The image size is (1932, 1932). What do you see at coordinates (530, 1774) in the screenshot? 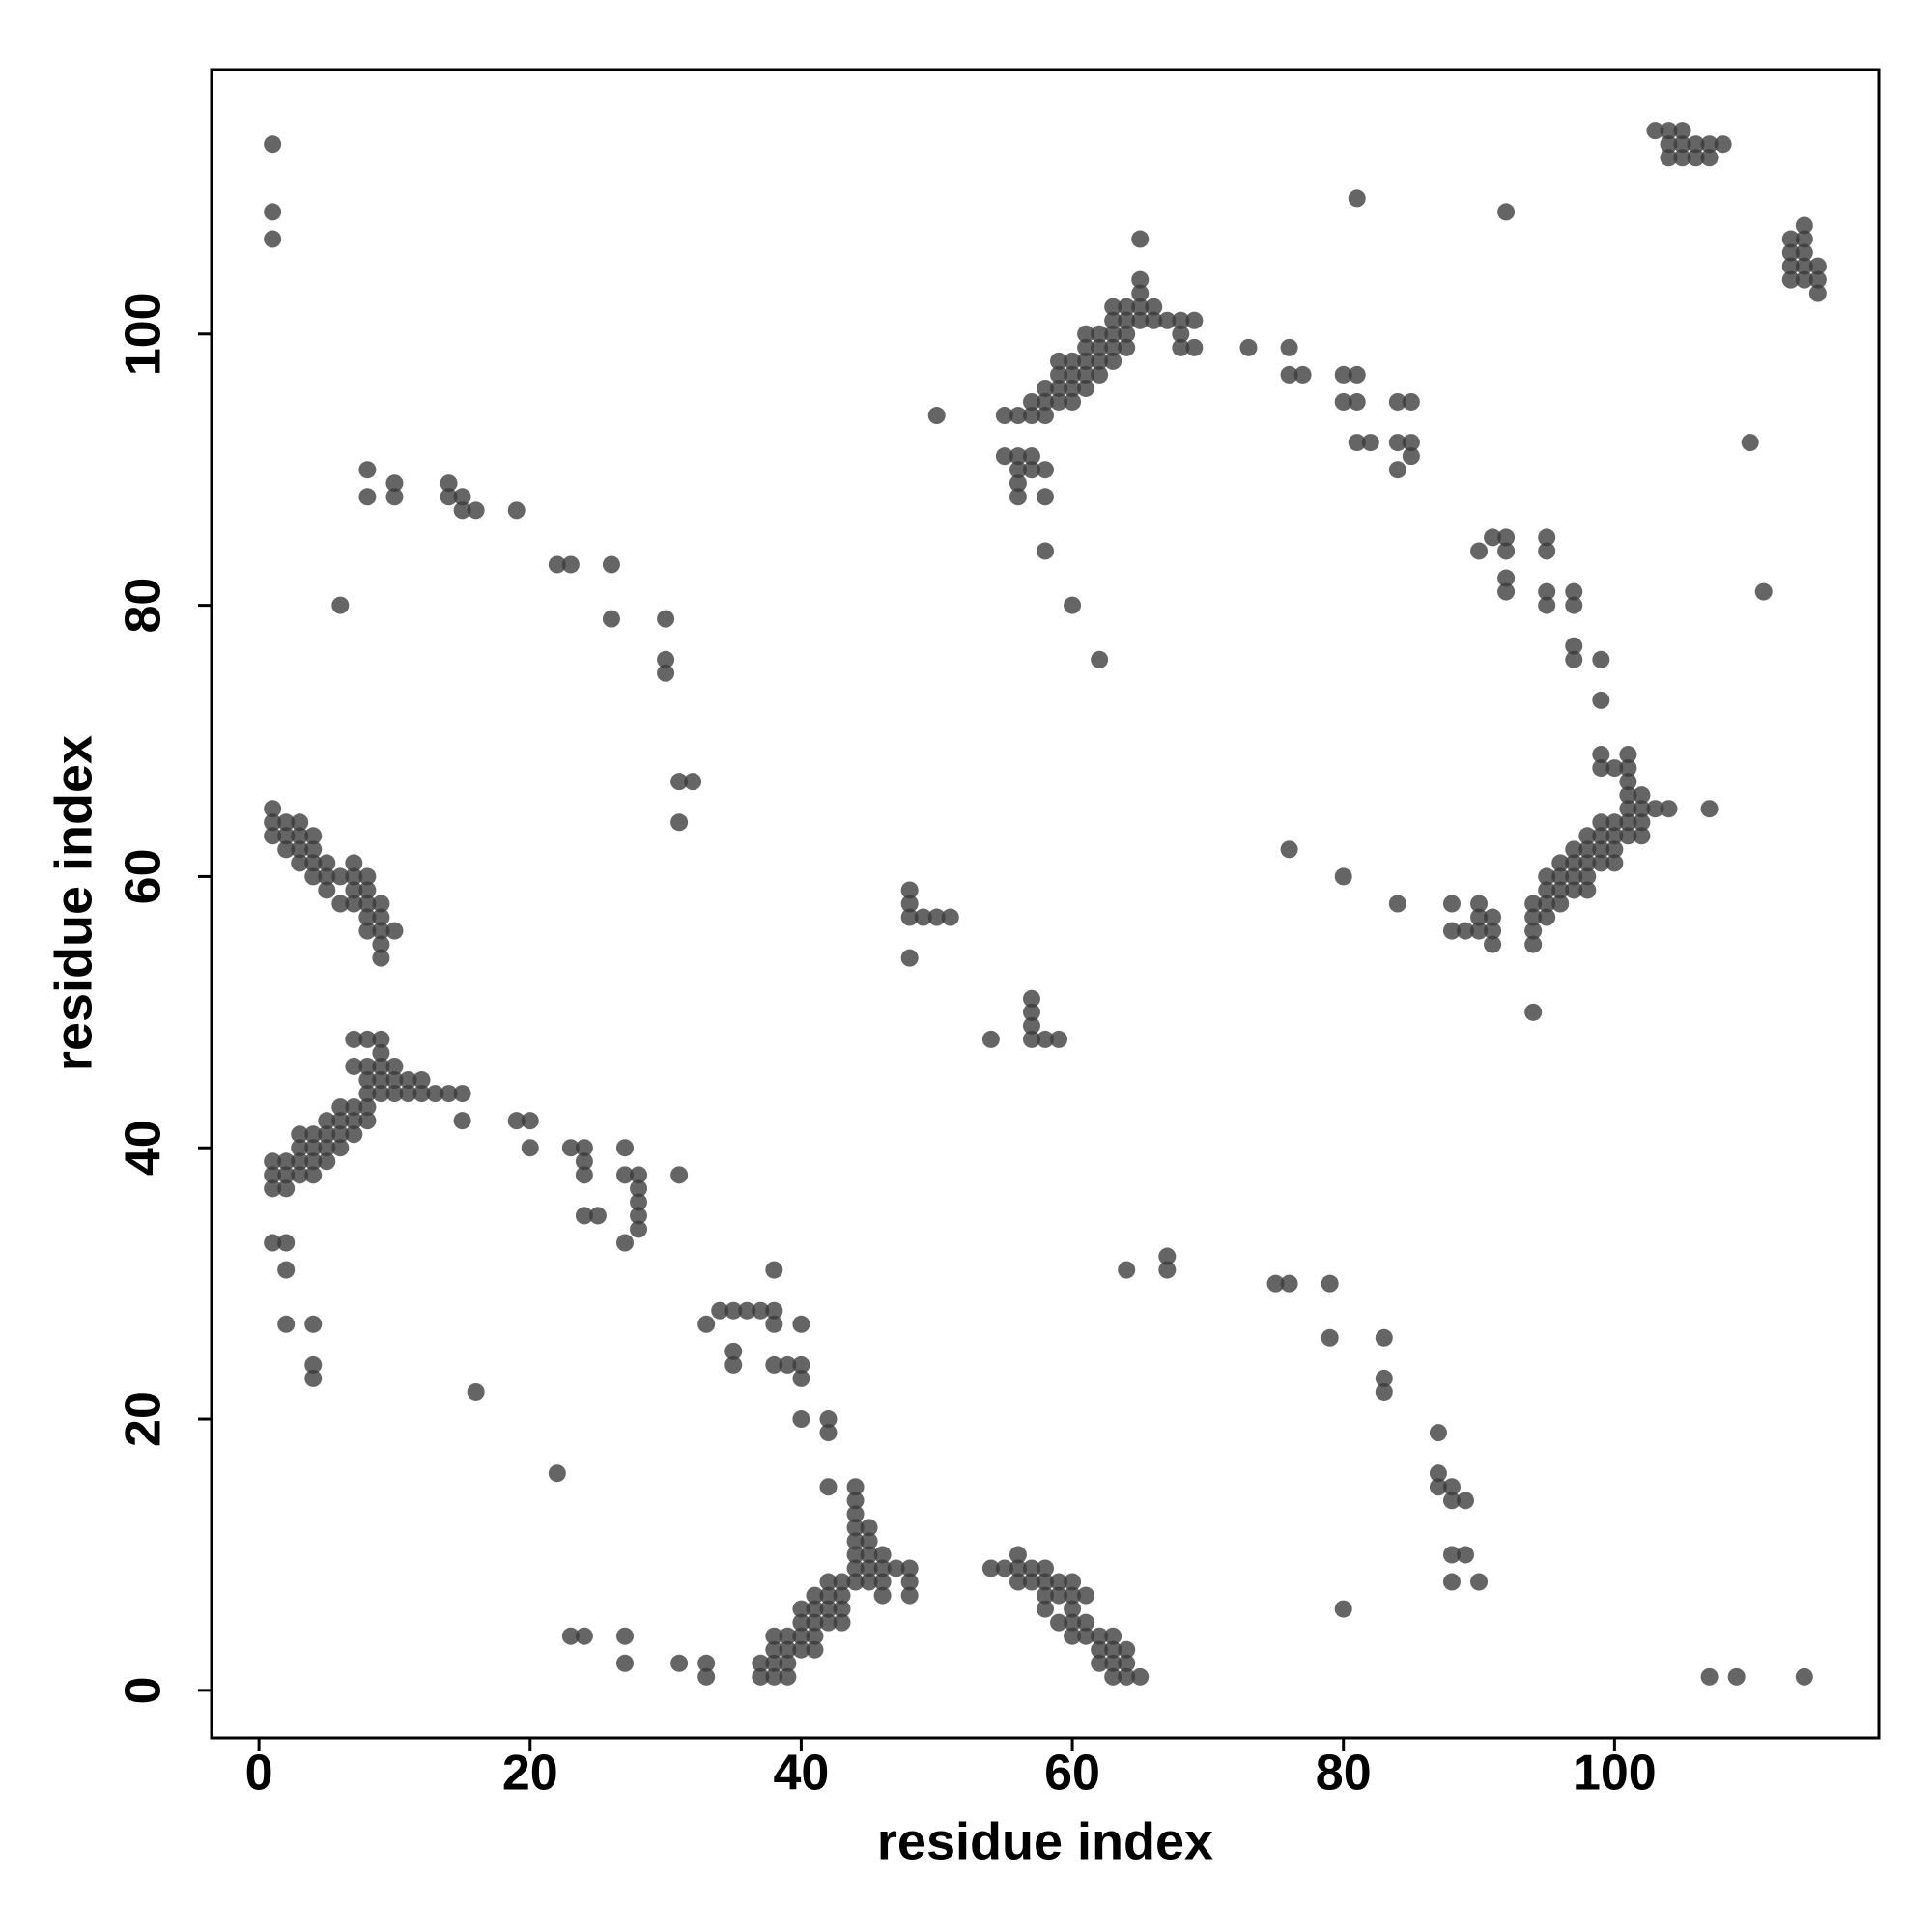
I see `x-tick-label: 20` at bounding box center [530, 1774].